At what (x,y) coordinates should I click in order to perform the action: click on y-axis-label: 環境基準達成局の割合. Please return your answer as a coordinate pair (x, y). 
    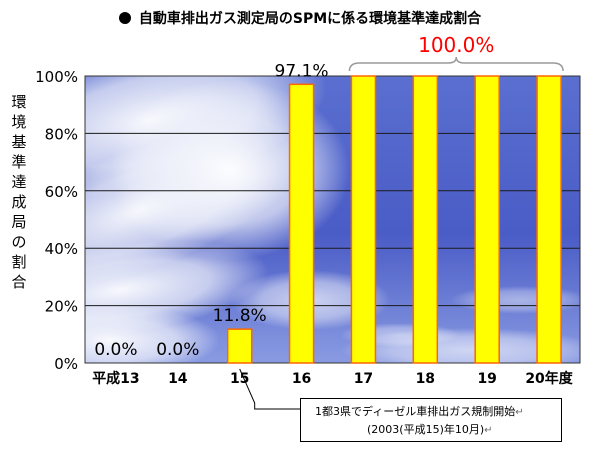
    Looking at the image, I should click on (19, 192).